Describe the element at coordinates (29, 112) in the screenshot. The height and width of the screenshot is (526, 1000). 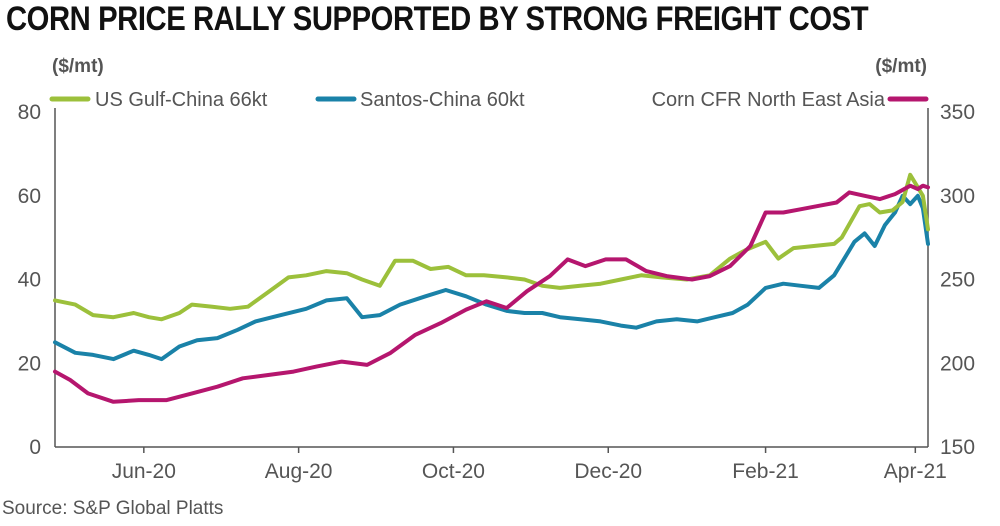
I see `y-left-tick-label: 80` at that location.